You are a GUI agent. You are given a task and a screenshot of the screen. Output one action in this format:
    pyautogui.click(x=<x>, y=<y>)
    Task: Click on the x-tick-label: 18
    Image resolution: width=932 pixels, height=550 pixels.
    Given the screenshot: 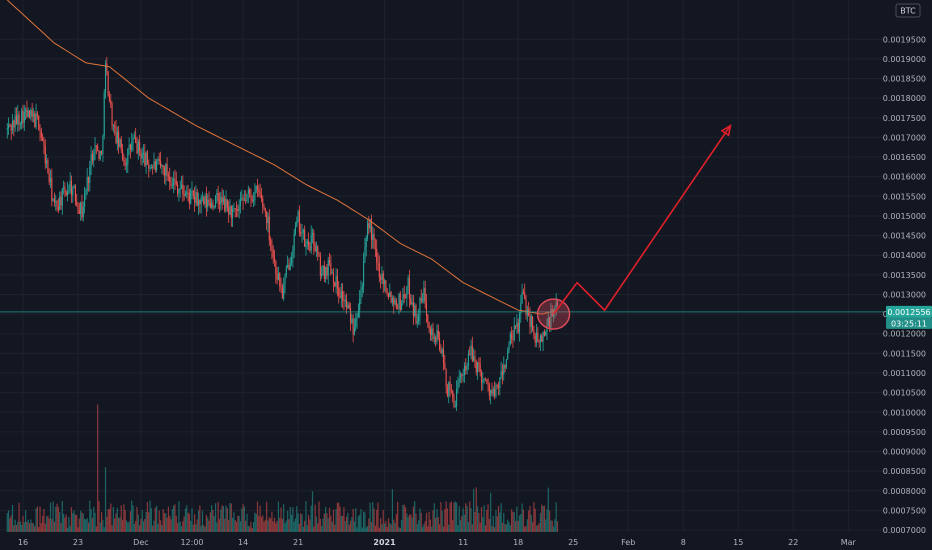 What is the action you would take?
    pyautogui.click(x=518, y=542)
    